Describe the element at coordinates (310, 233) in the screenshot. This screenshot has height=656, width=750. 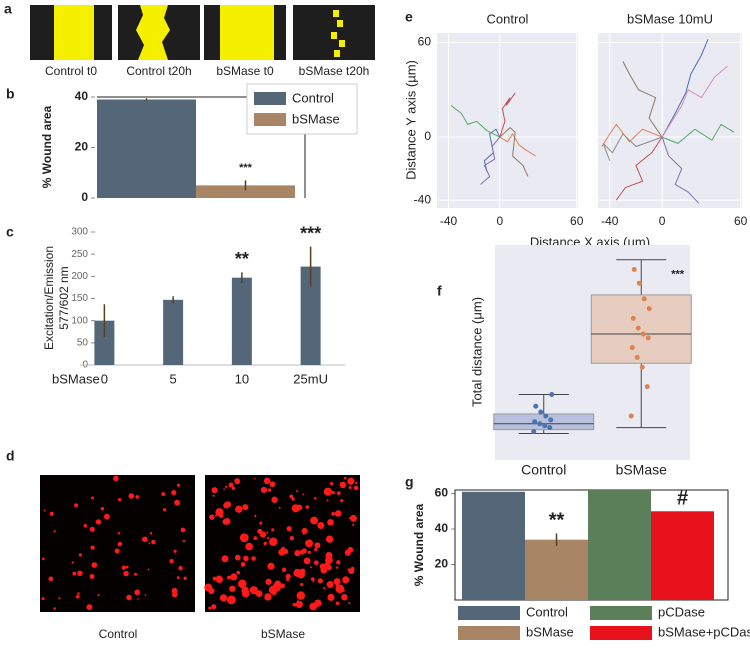
I see `significance-label: ***` at that location.